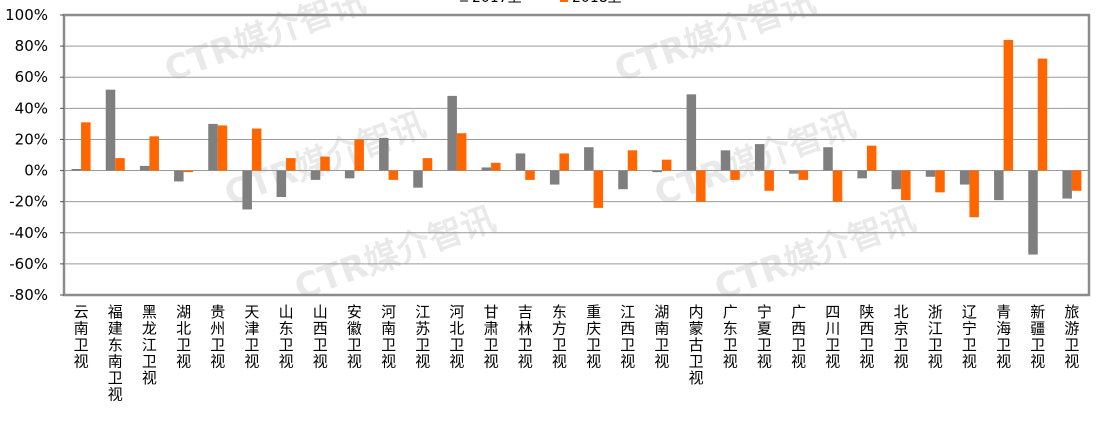 Image resolution: width=1111 pixels, height=435 pixels. What do you see at coordinates (969, 337) in the screenshot?
I see `x-tick-label: 辽宁卫视` at bounding box center [969, 337].